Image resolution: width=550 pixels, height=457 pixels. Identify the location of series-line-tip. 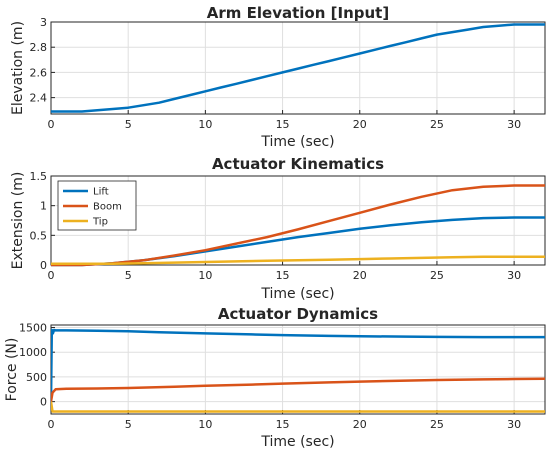
(298, 260).